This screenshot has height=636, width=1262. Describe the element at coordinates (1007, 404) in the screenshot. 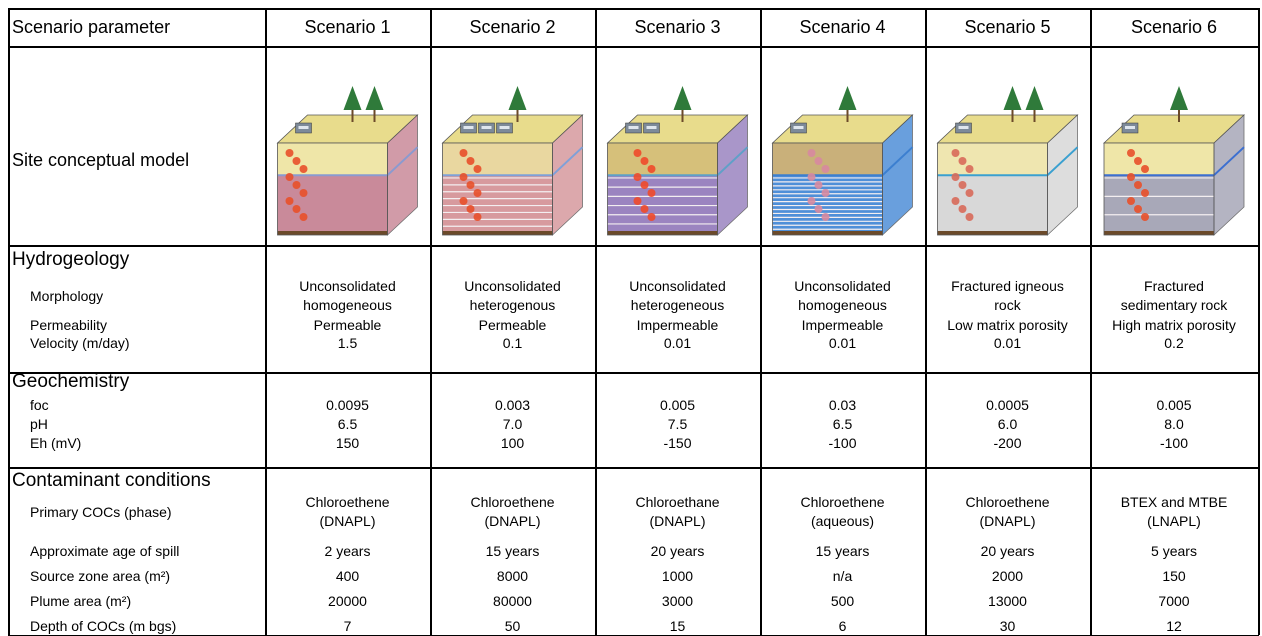

I see `cell-value: 0.0005` at that location.